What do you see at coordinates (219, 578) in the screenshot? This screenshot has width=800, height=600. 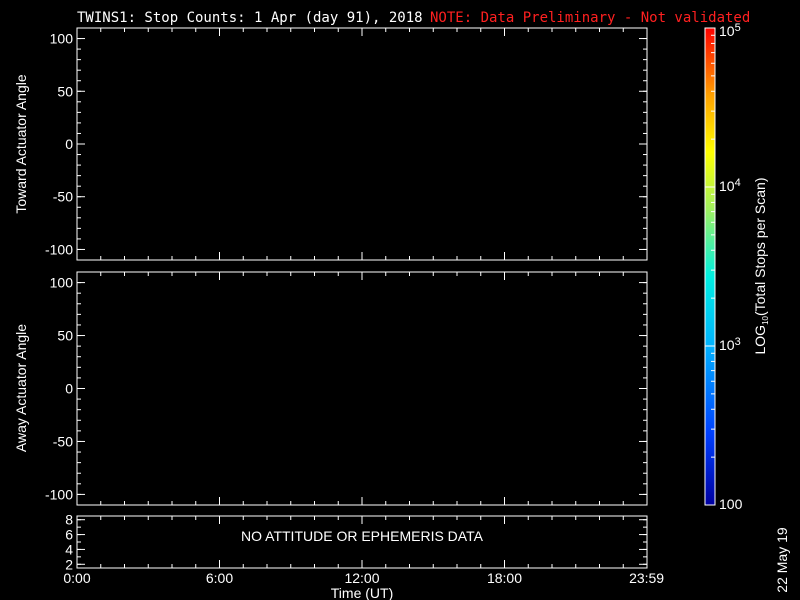 I see `x-tick-label: 6:00` at bounding box center [219, 578].